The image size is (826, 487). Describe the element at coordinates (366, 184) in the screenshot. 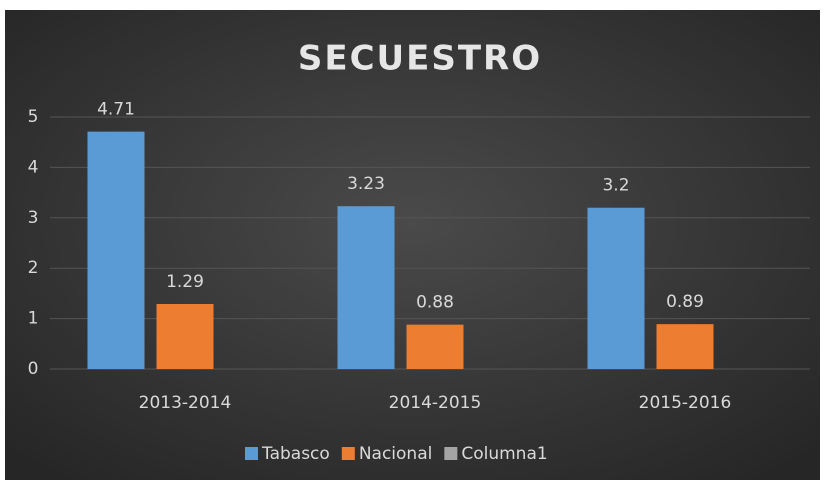

I see `data-label: 3.23` at that location.